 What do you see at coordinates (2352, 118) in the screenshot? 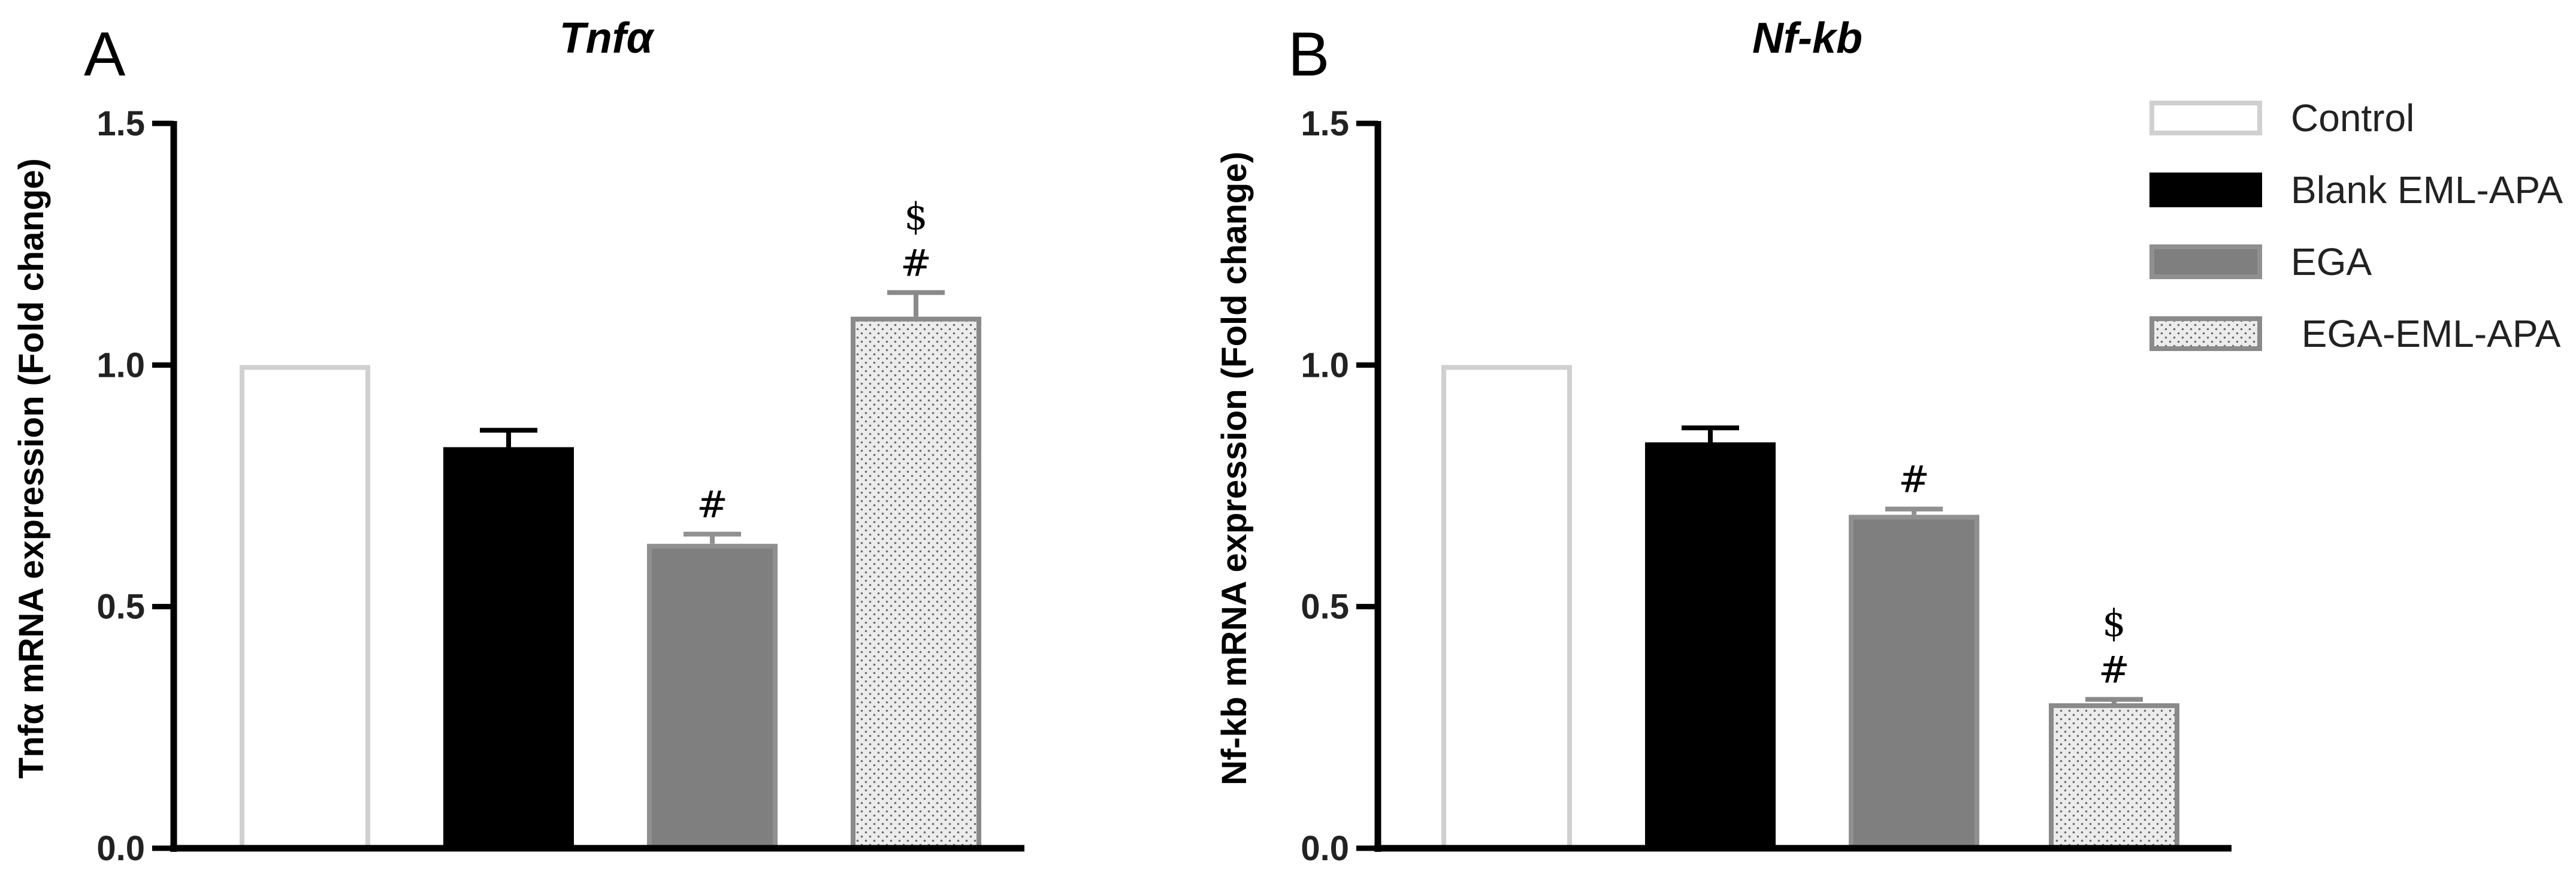
I see `legend-label-control: Control` at bounding box center [2352, 118].